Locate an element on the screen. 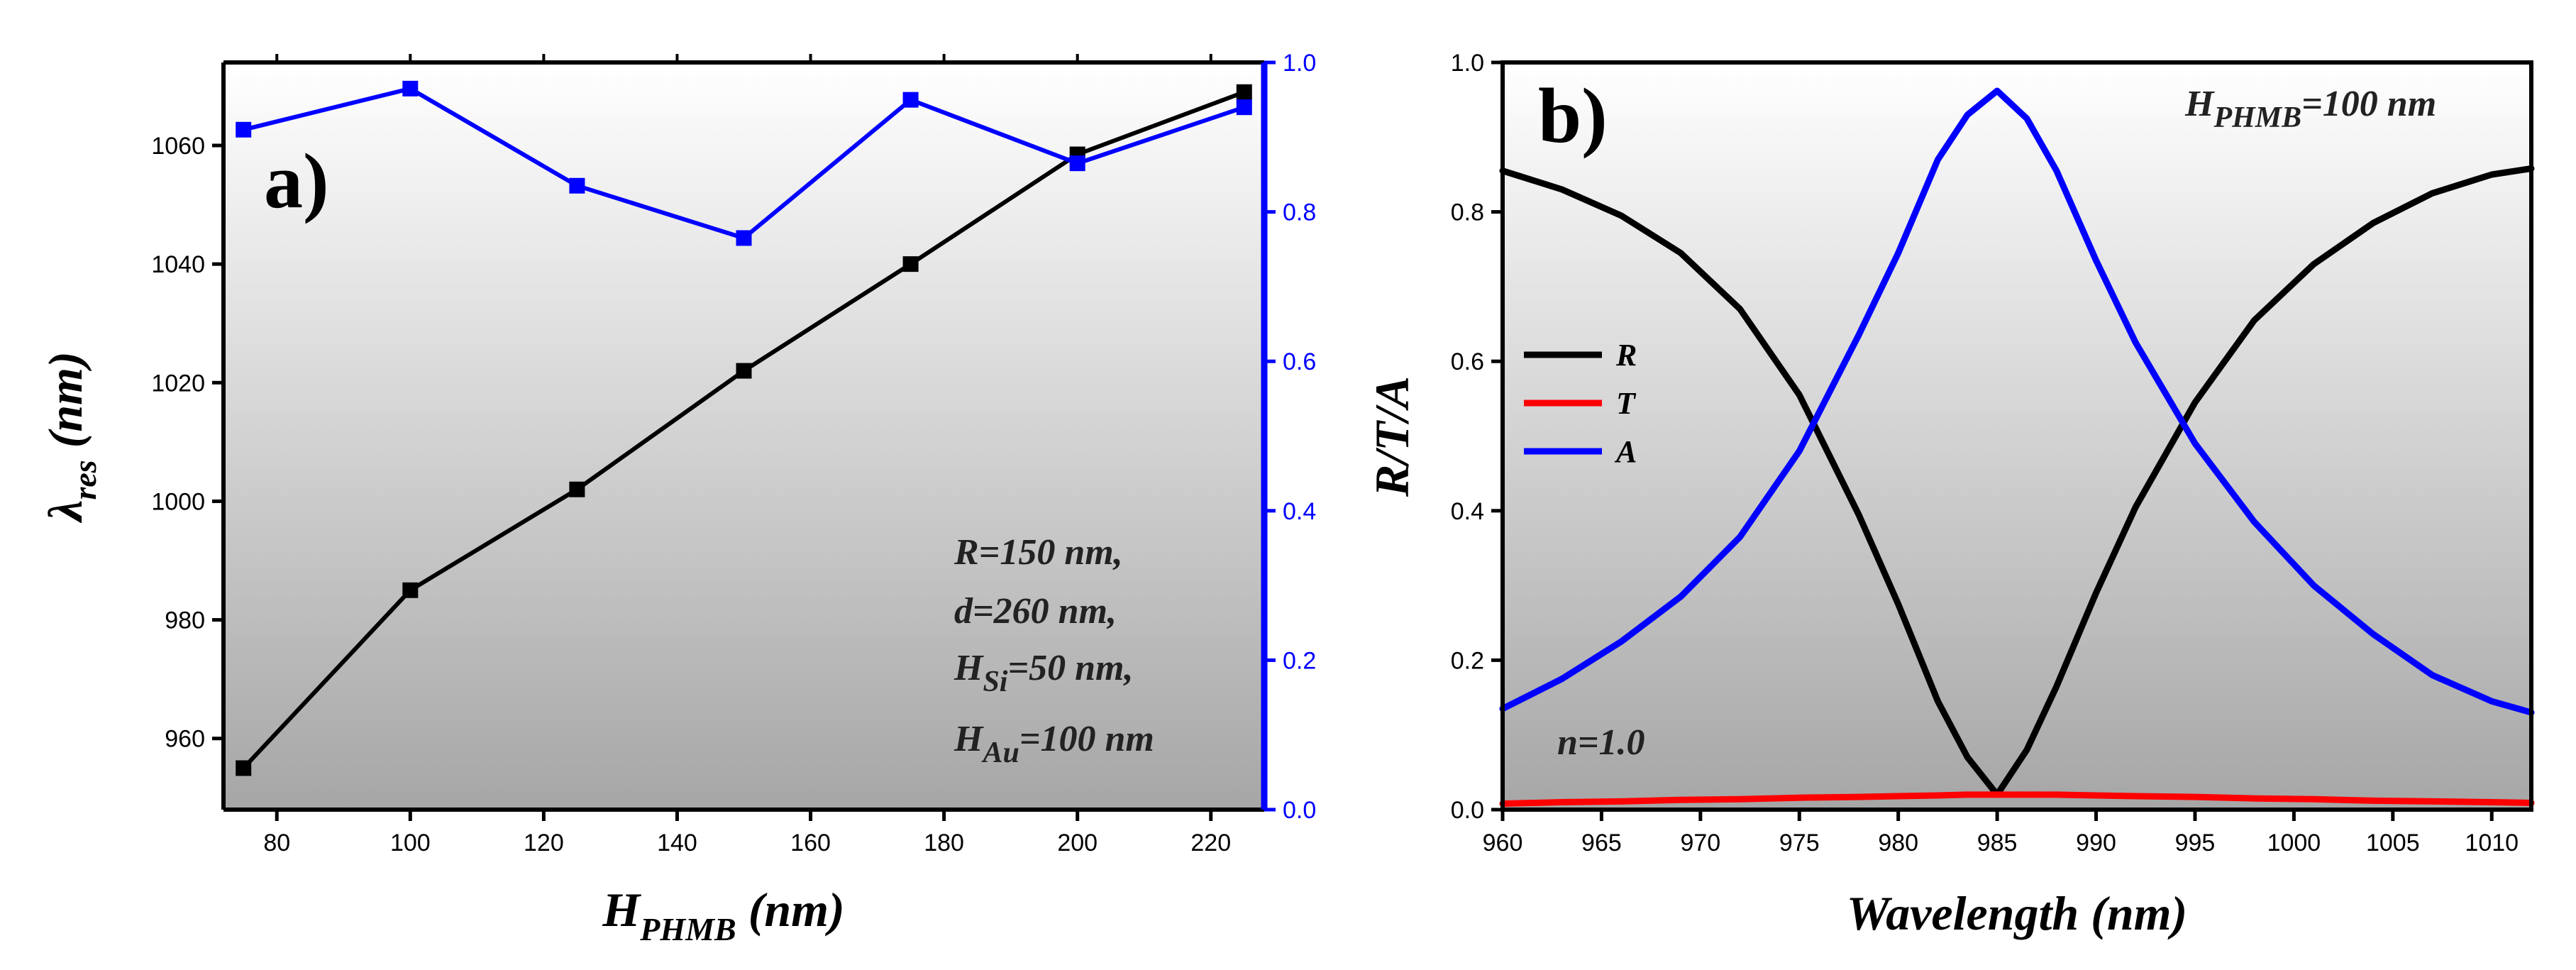 The height and width of the screenshot is (970, 2576). b-x-tick-label-960: 960 is located at coordinates (1503, 843).